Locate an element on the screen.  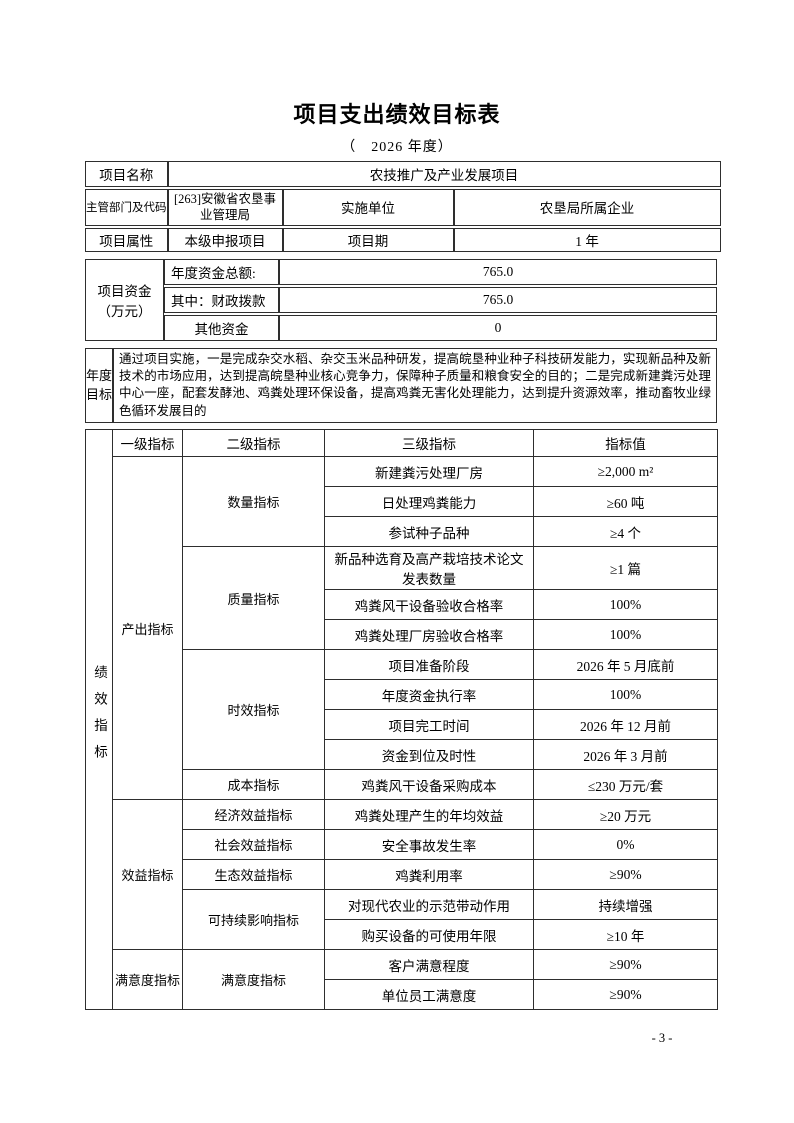
indicator-name-cell: 客户满意程度 is located at coordinates (429, 965).